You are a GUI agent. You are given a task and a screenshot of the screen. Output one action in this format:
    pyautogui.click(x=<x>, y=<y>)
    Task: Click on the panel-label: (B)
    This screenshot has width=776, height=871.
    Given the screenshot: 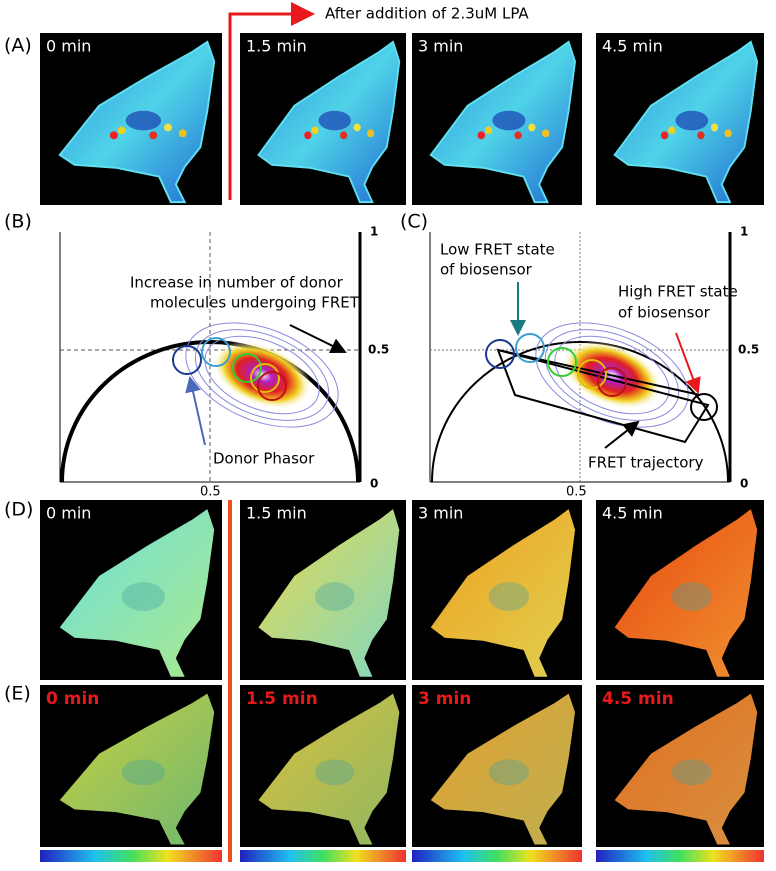 What is the action you would take?
    pyautogui.click(x=18, y=222)
    